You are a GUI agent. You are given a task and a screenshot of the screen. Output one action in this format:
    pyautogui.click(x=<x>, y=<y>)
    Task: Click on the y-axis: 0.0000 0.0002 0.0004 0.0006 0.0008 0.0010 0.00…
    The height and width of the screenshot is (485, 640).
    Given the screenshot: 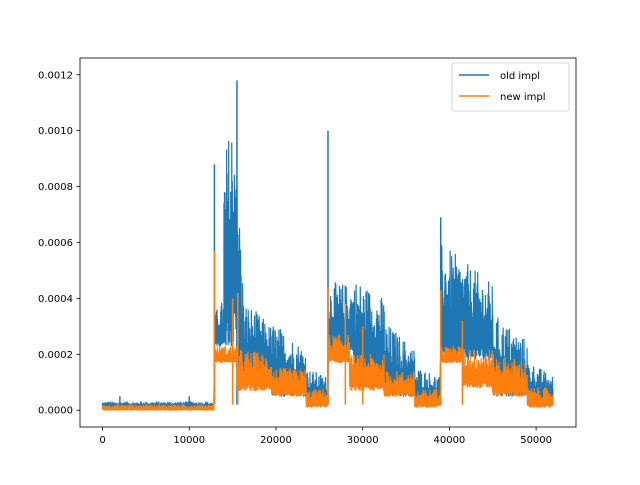 What is the action you would take?
    pyautogui.click(x=59, y=243)
    